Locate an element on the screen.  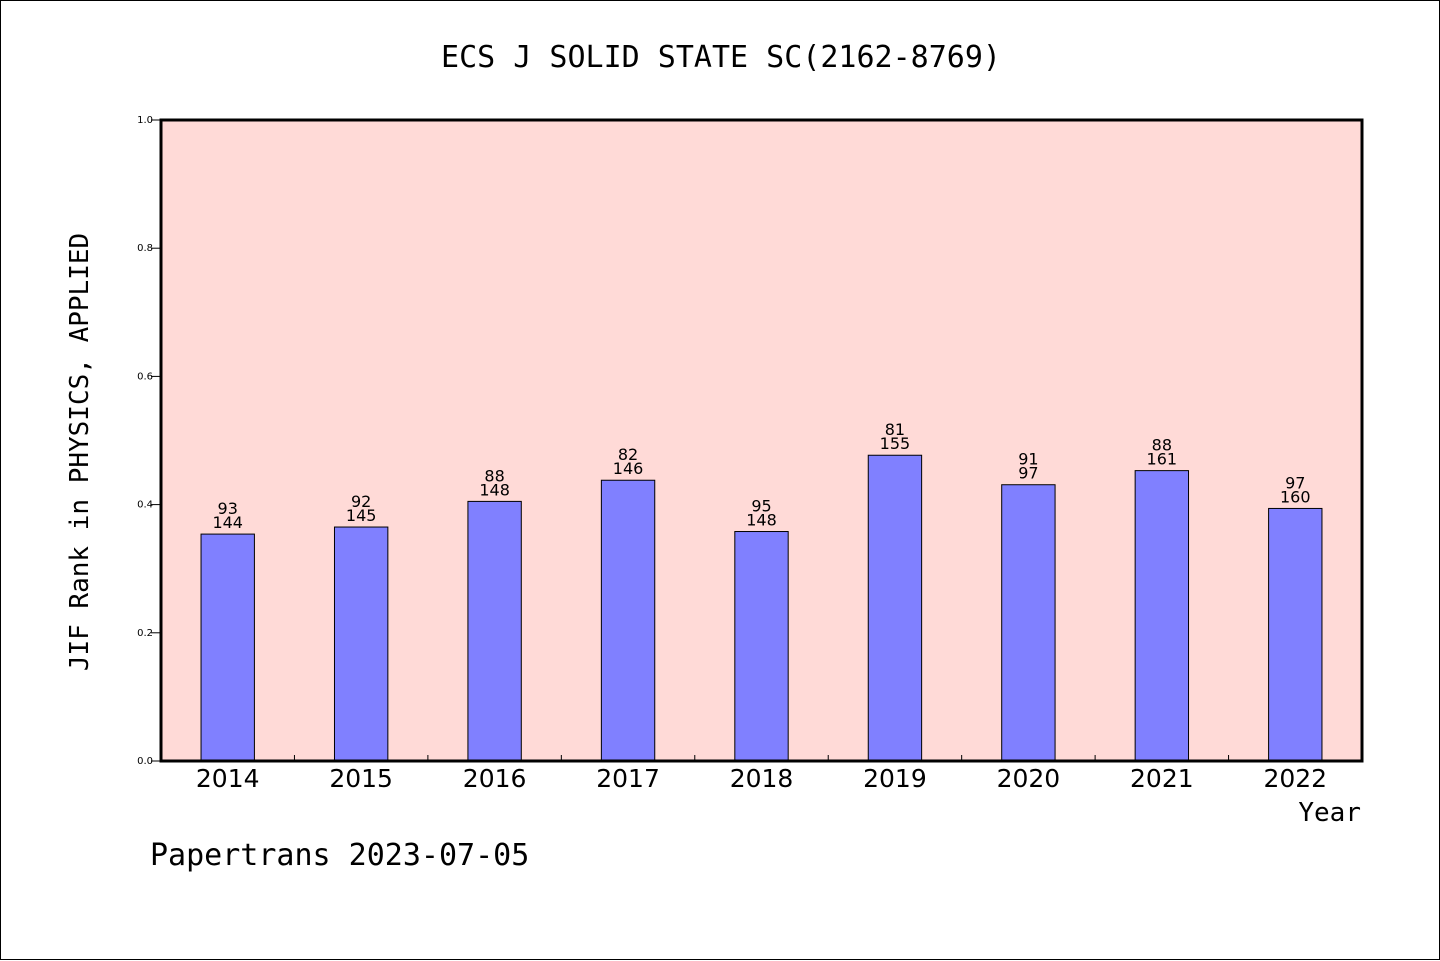
x-tick-label-2022: 2022 is located at coordinates (1295, 778).